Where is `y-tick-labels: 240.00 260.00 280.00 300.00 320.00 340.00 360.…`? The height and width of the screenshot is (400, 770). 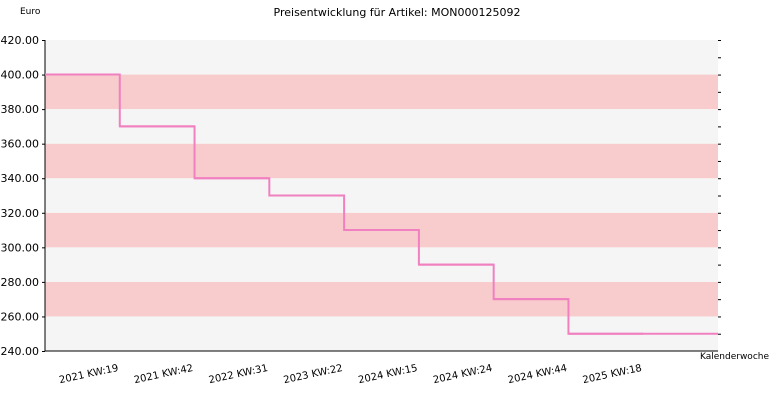 y-tick-labels: 240.00 260.00 280.00 300.00 320.00 340.00 360.… is located at coordinates (20, 196).